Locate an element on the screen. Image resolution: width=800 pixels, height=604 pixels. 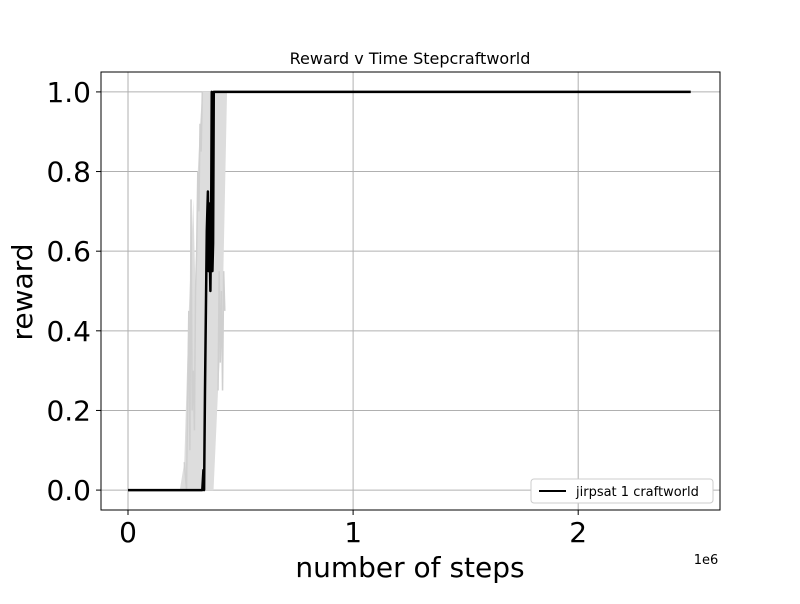
x-tick-label: 1 is located at coordinates (353, 532).